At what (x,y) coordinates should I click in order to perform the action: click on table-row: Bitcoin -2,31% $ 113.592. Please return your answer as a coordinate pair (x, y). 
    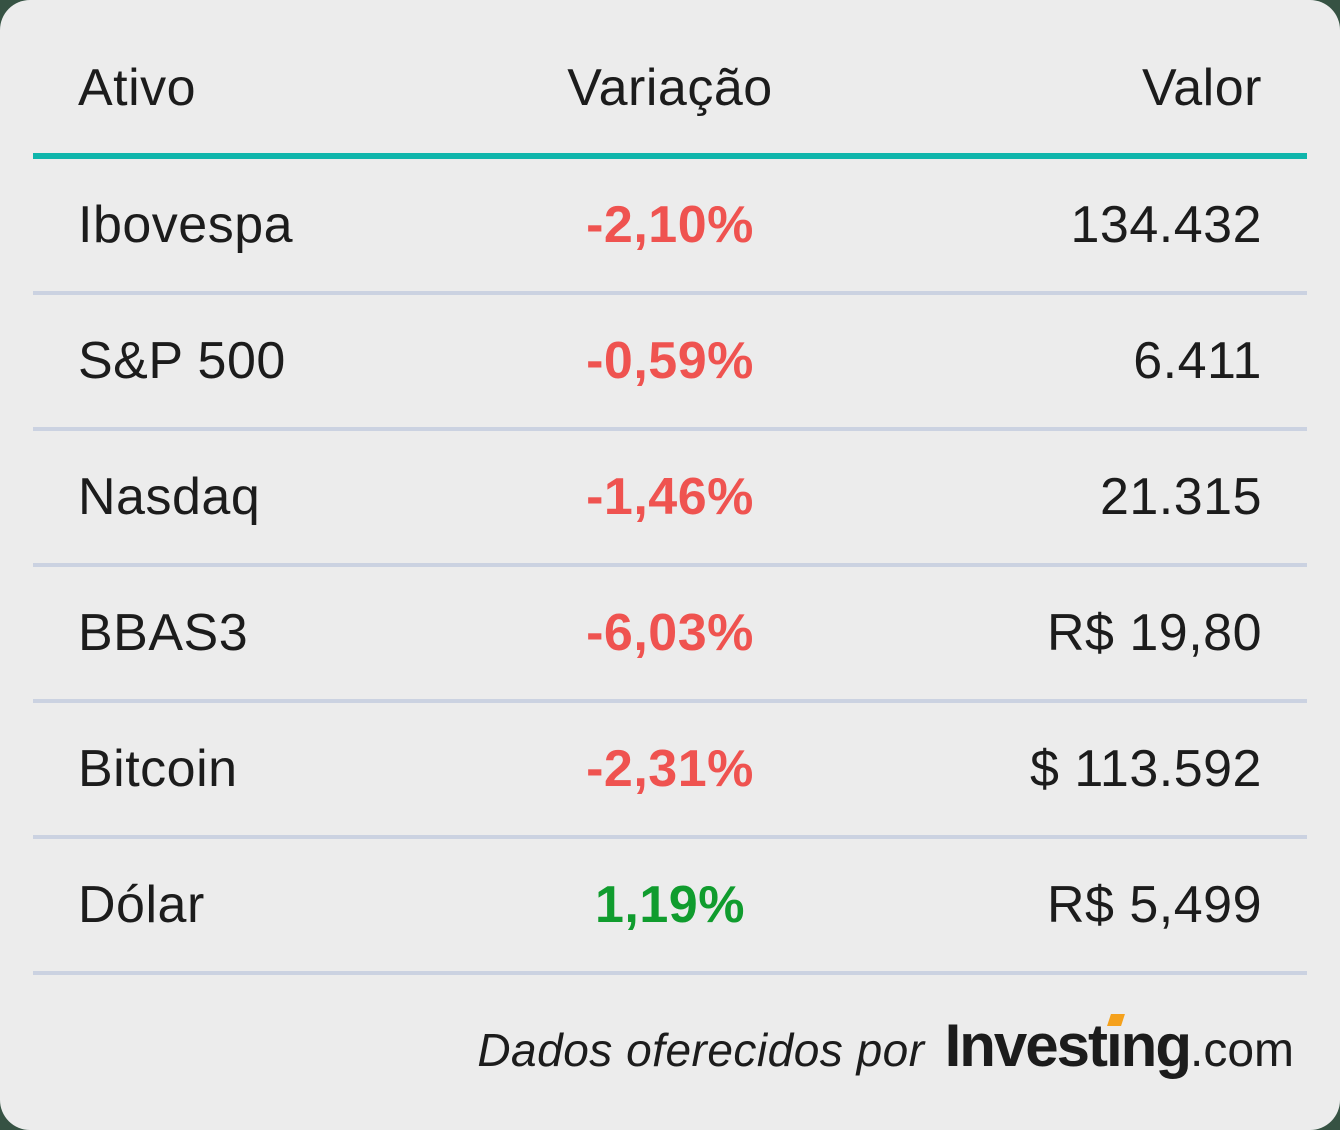
    Looking at the image, I should click on (670, 769).